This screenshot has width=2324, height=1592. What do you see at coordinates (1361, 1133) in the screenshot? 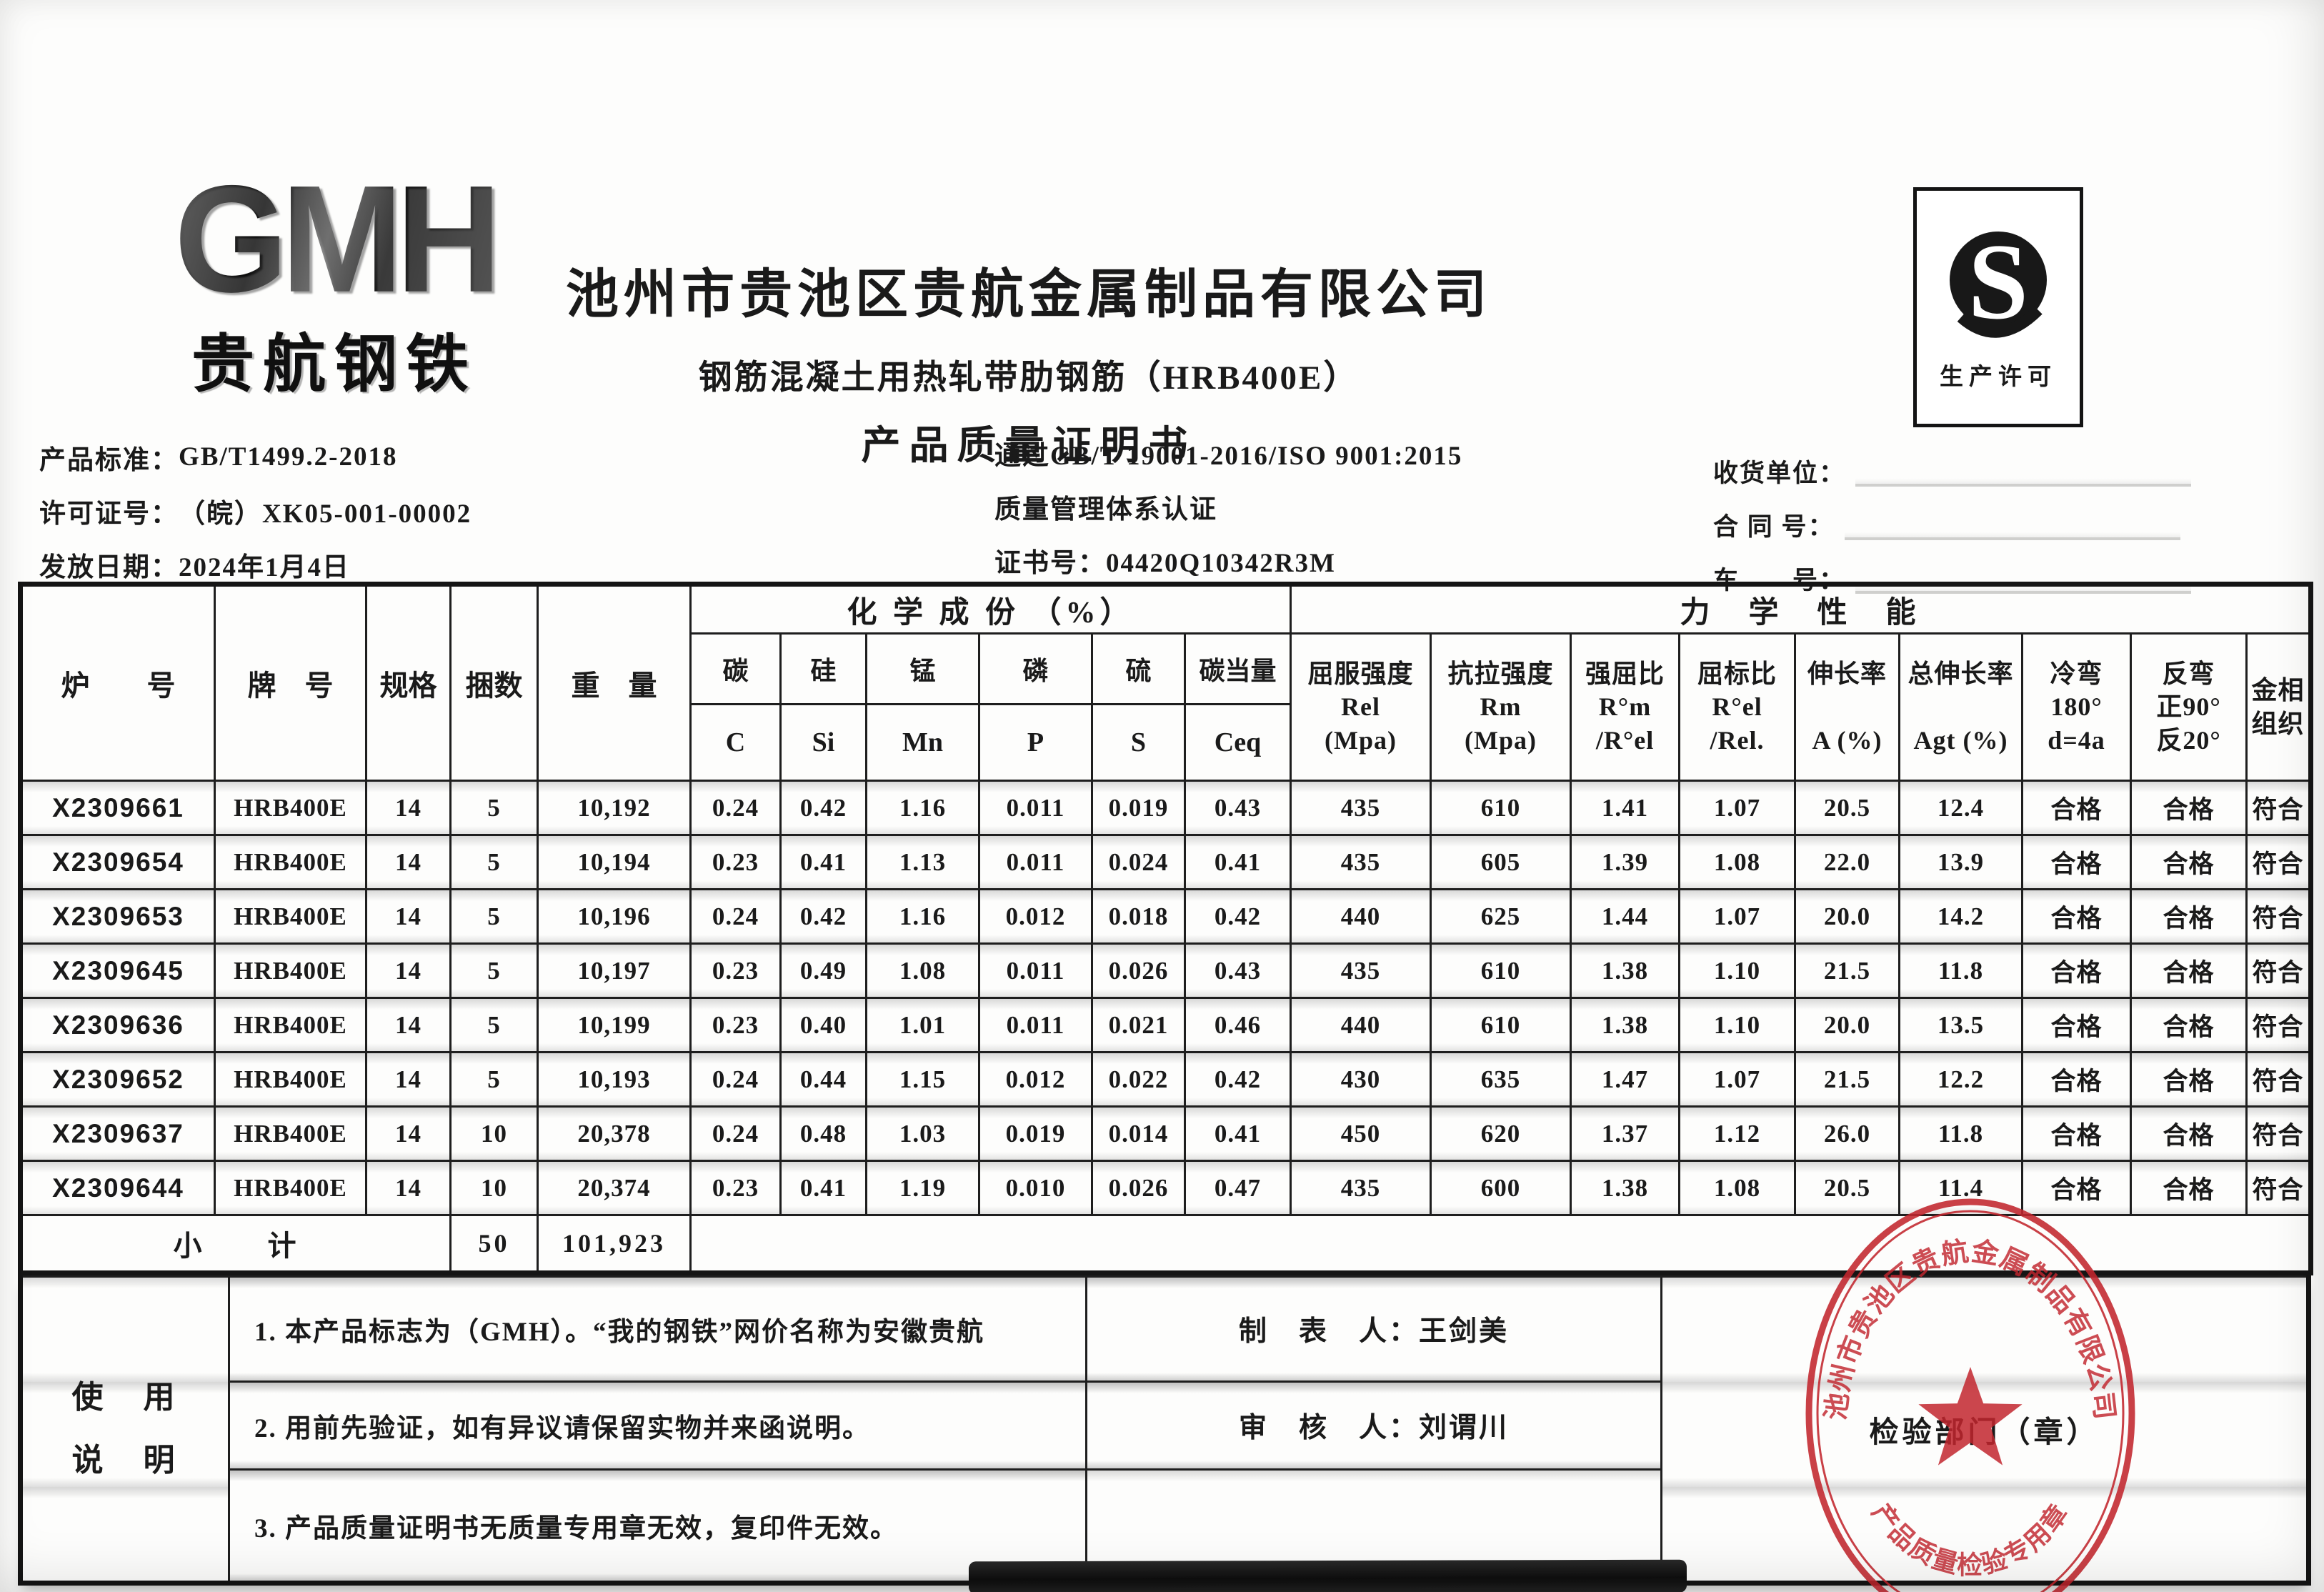
I see `cell: 450` at bounding box center [1361, 1133].